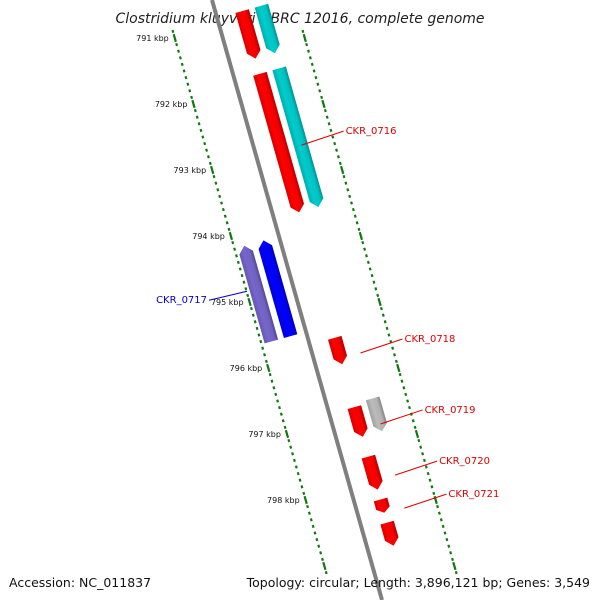 Image resolution: width=600 pixels, height=600 pixels. I want to click on gene-label-ckr_0717: CKR_0717, so click(181, 300).